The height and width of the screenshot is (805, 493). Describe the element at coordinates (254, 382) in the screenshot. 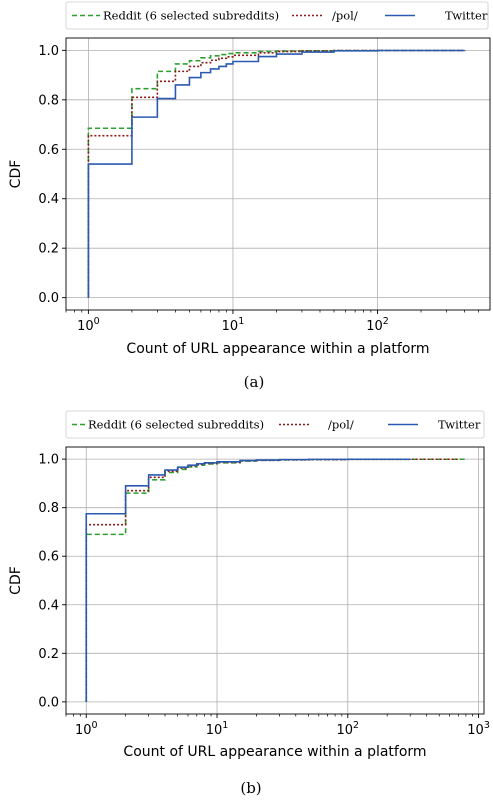

I see `figure-caption: (a)` at that location.